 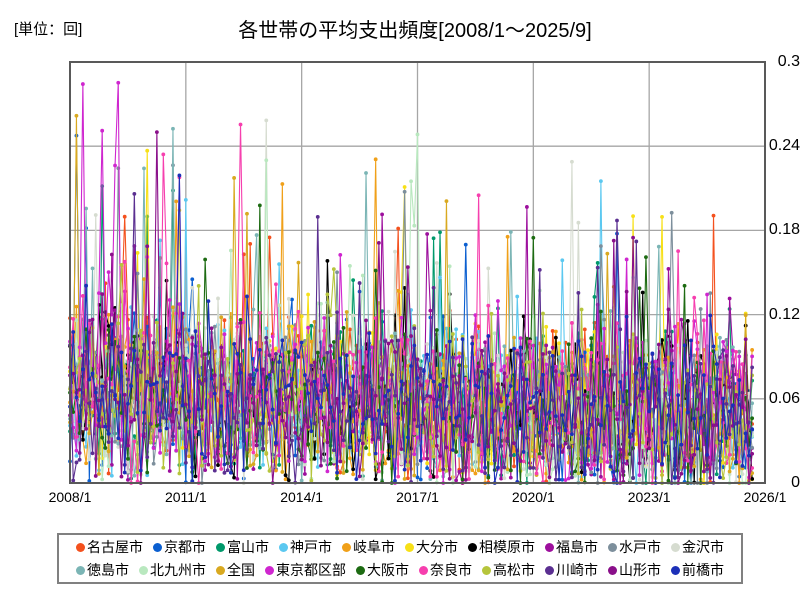 I want to click on legend-item-富山市: 富山市, so click(x=242, y=547).